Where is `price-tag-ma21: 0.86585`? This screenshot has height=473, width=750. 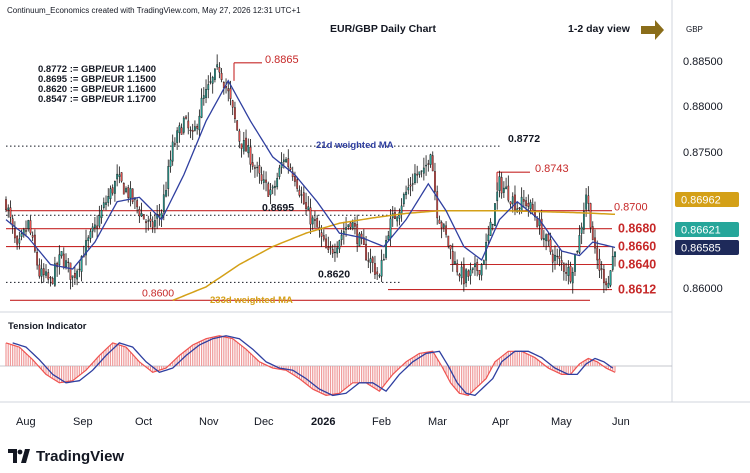
price-tag-ma21: 0.86585 is located at coordinates (707, 247).